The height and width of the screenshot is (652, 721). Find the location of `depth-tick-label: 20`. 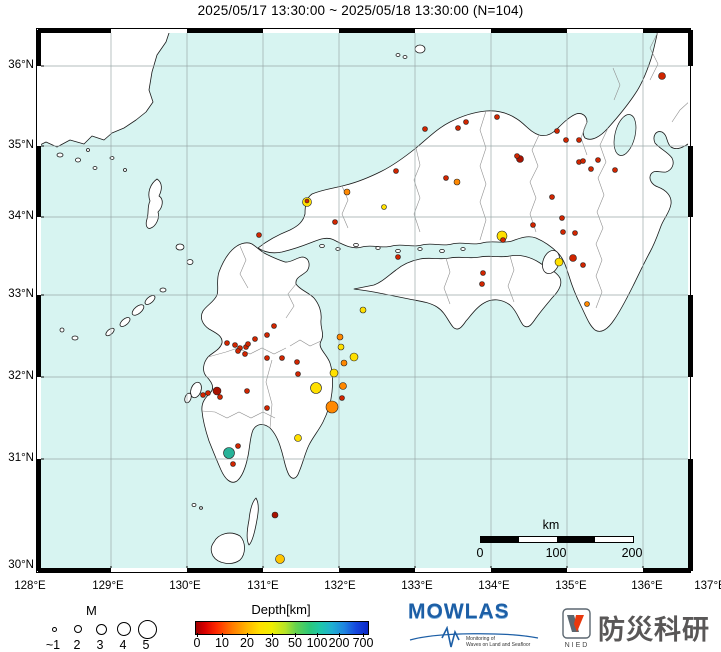

depth-tick-label: 20 is located at coordinates (247, 643).